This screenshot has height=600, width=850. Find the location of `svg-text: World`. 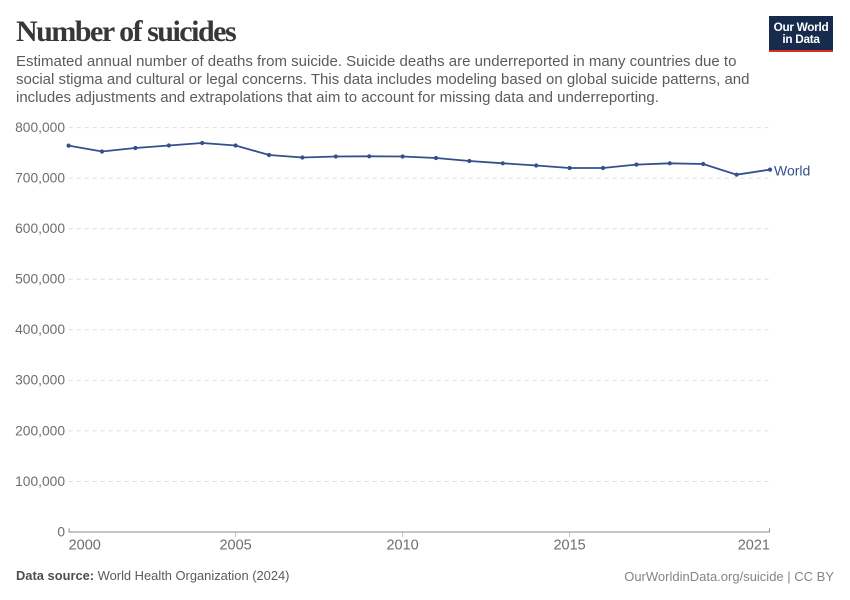

svg-text: World is located at coordinates (792, 171).